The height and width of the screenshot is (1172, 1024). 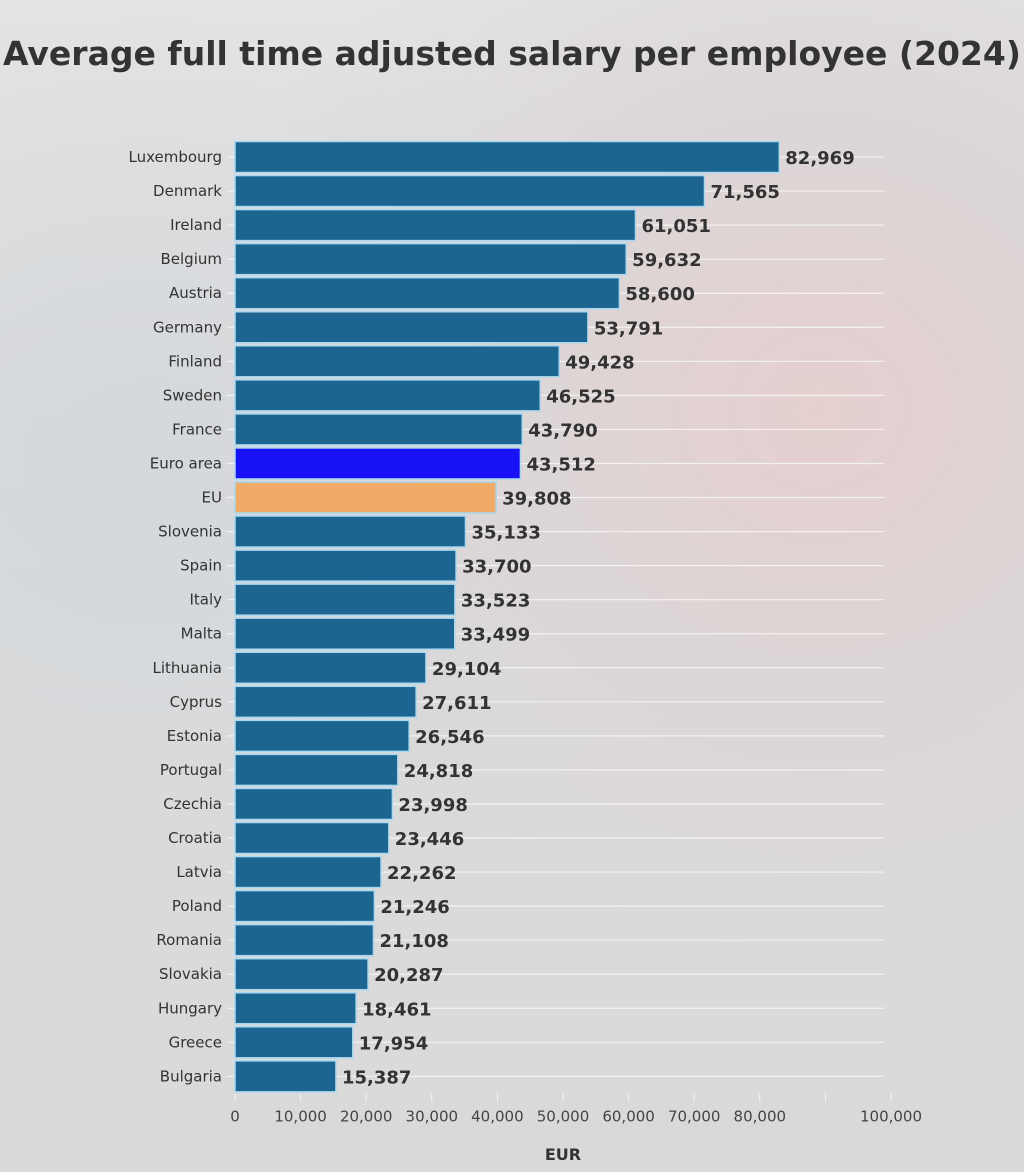 What do you see at coordinates (599, 362) in the screenshot?
I see `value-label: 49,428` at bounding box center [599, 362].